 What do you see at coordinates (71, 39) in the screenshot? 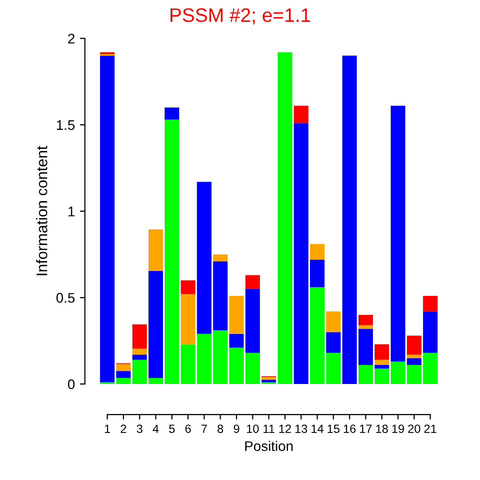
I see `y-tick-label: 2` at bounding box center [71, 39].